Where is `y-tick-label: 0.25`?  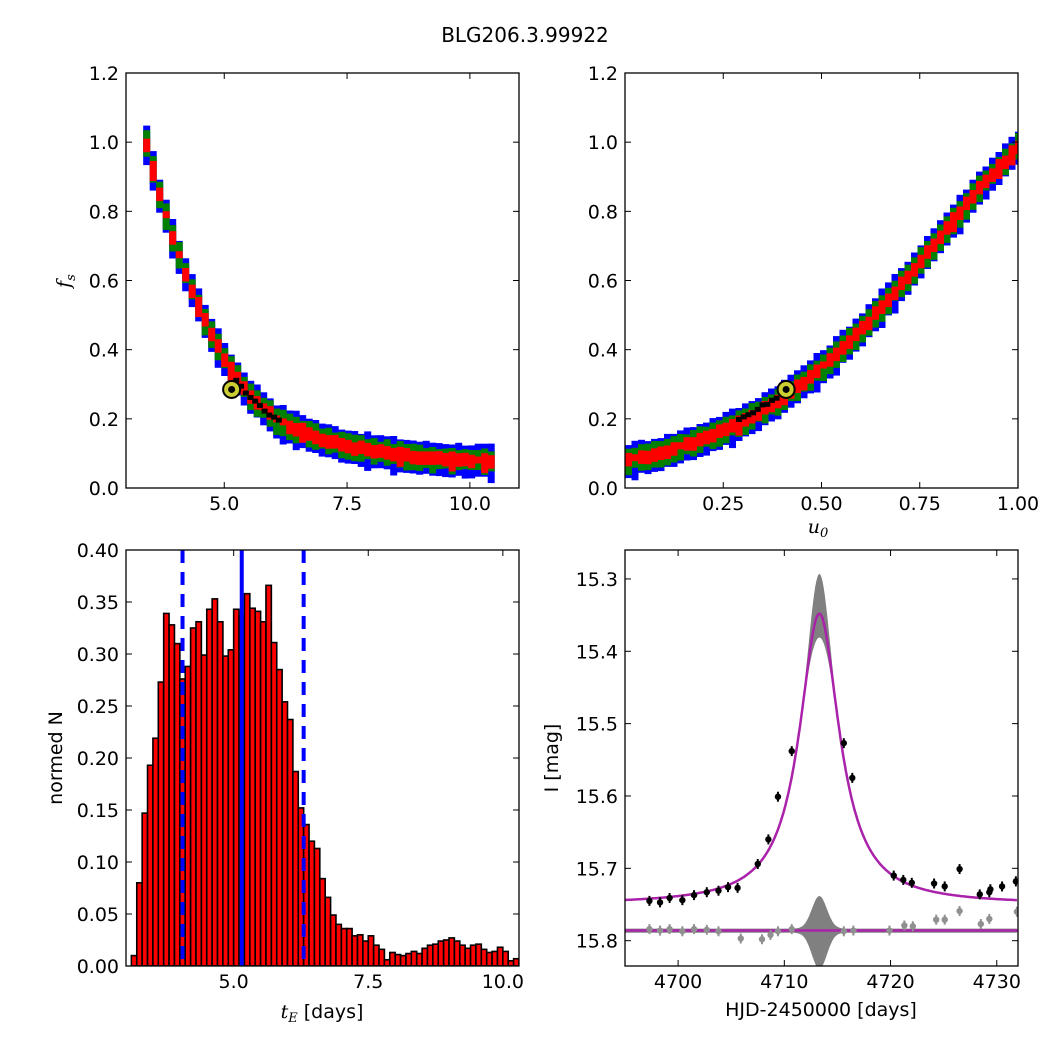 y-tick-label: 0.25 is located at coordinates (98, 707).